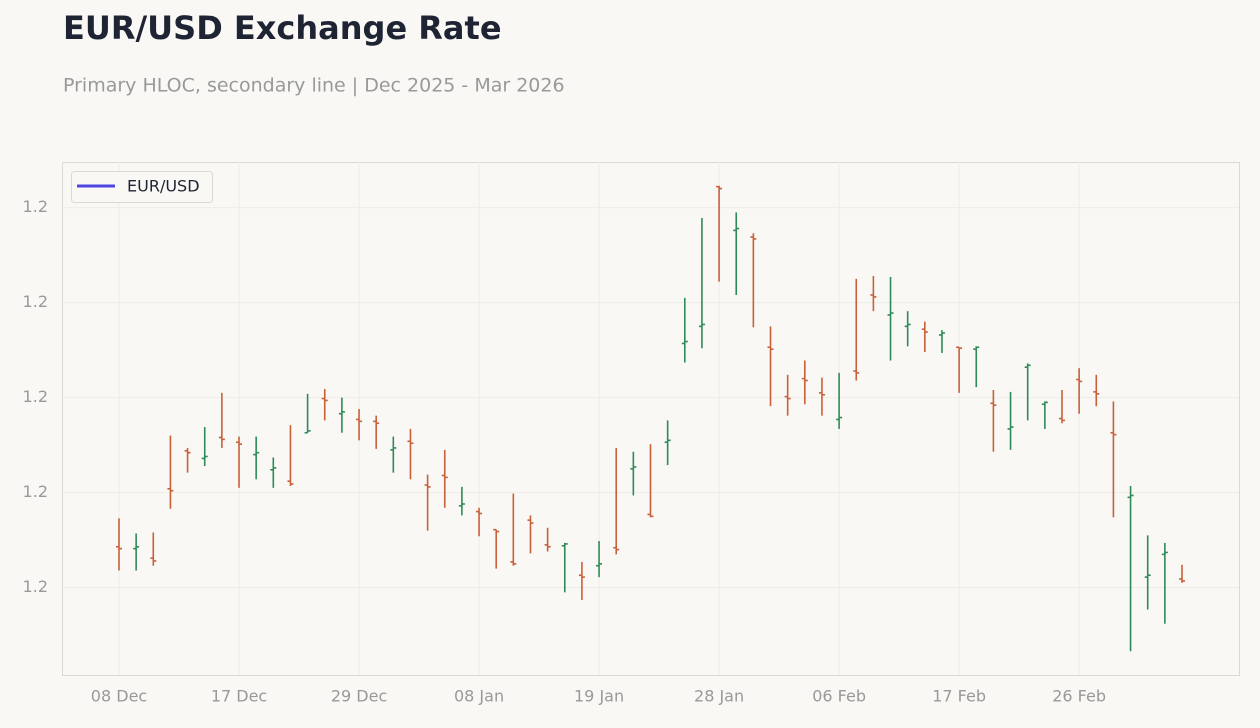  Describe the element at coordinates (959, 696) in the screenshot. I see `x-tick-label: 17 Feb` at that location.